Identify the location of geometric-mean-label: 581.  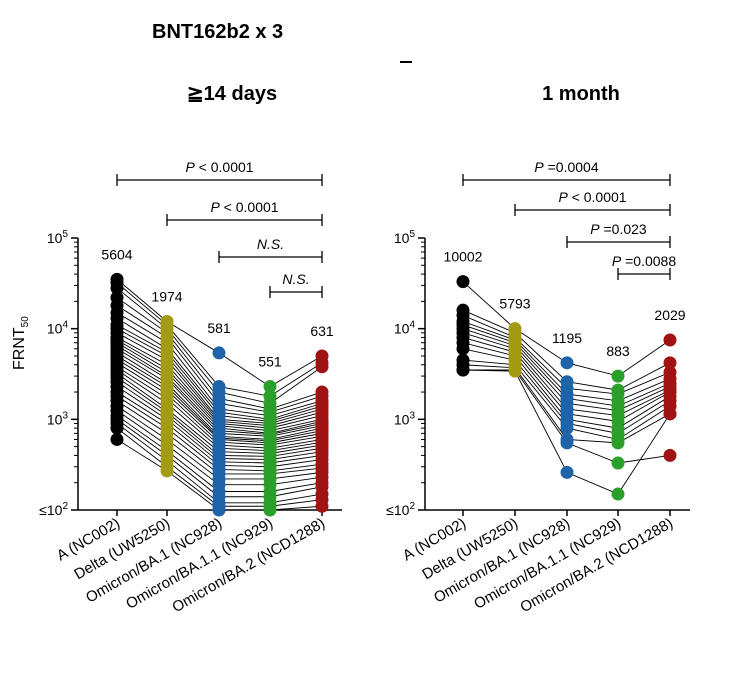
(219, 328).